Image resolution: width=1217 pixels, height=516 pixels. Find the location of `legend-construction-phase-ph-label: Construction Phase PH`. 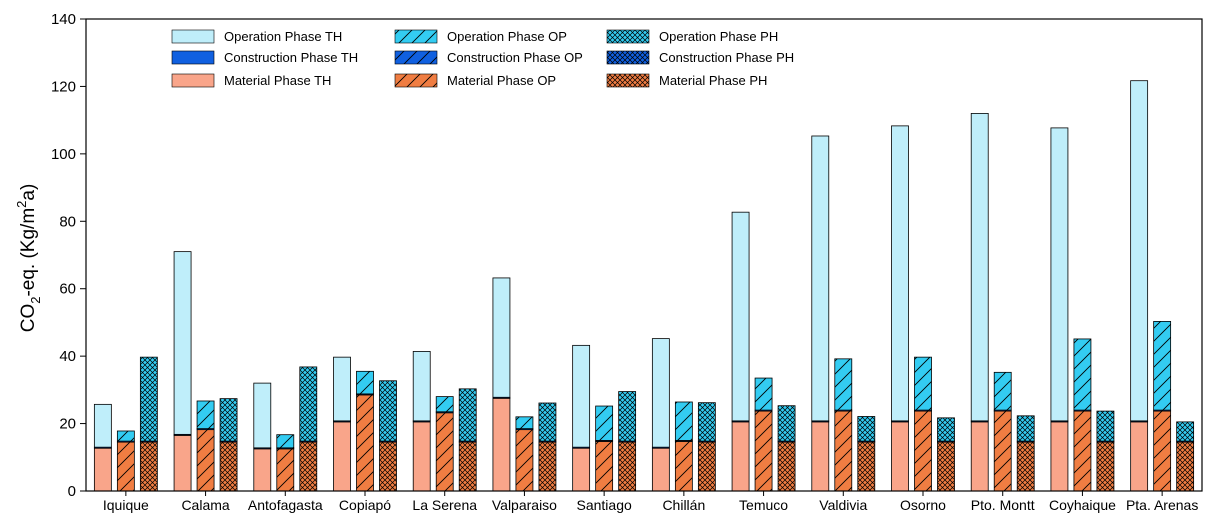

legend-construction-phase-ph-label: Construction Phase PH is located at coordinates (726, 57).